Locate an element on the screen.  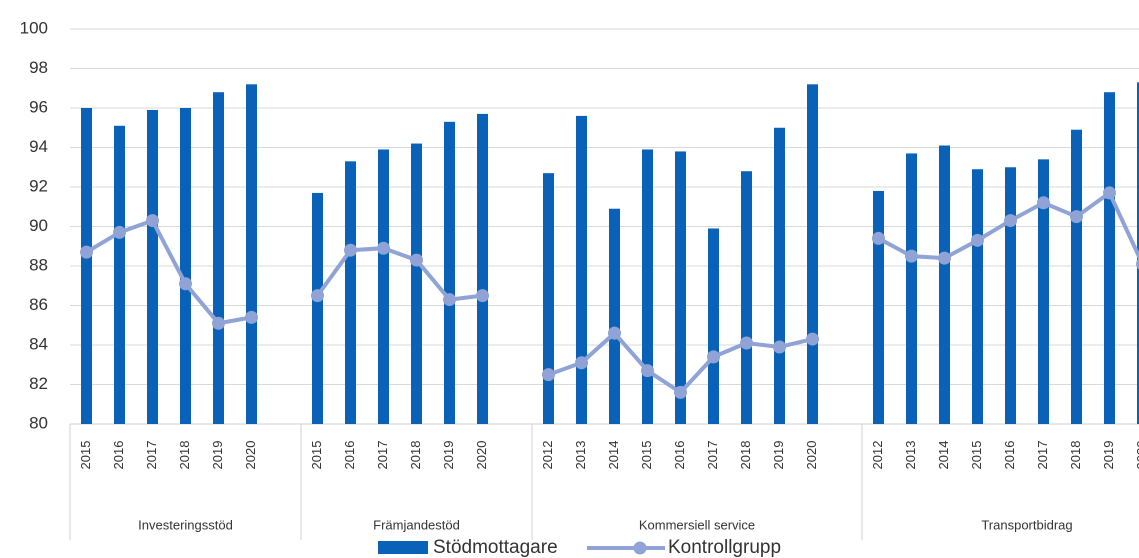
y-tick-label: 86 is located at coordinates (38, 304).